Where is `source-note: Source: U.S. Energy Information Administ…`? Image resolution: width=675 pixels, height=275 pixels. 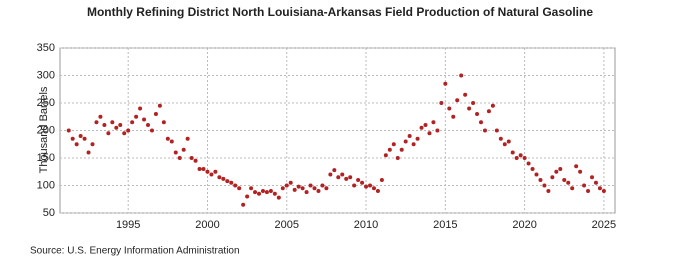 source-note: Source: U.S. Energy Information Administ… is located at coordinates (135, 251).